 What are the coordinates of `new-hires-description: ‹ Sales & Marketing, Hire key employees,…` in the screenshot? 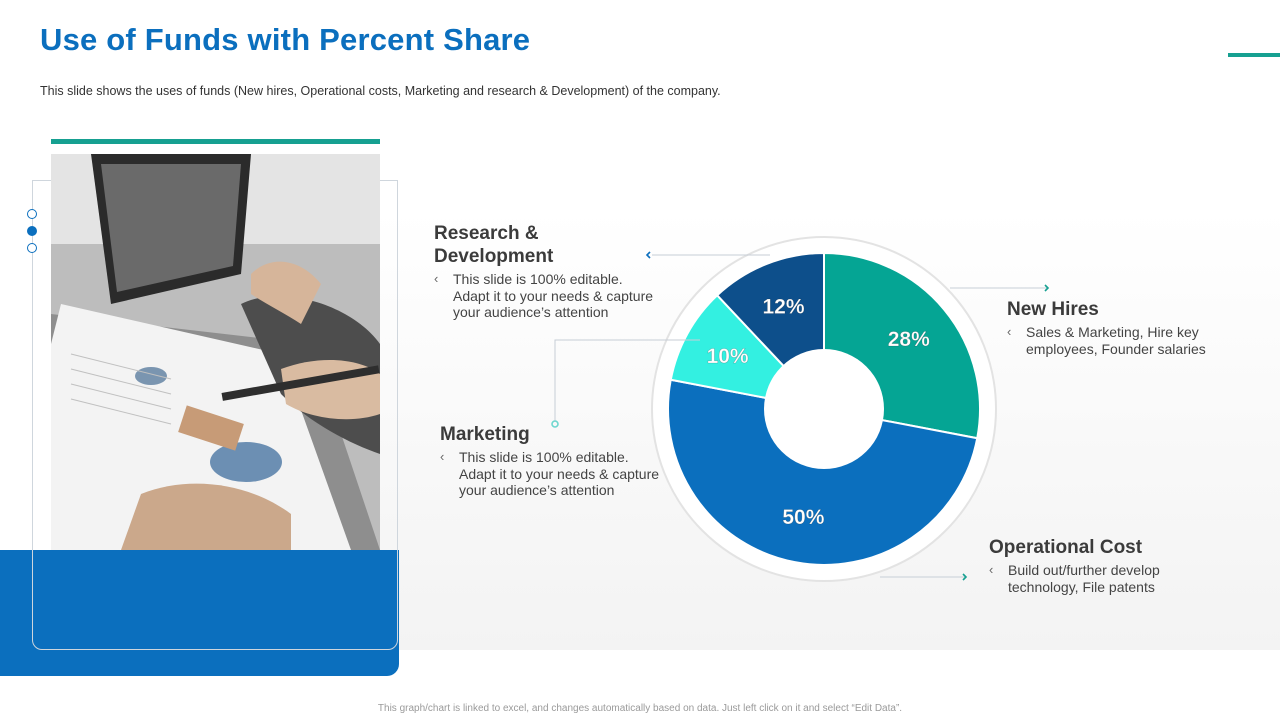 It's located at (1122, 340).